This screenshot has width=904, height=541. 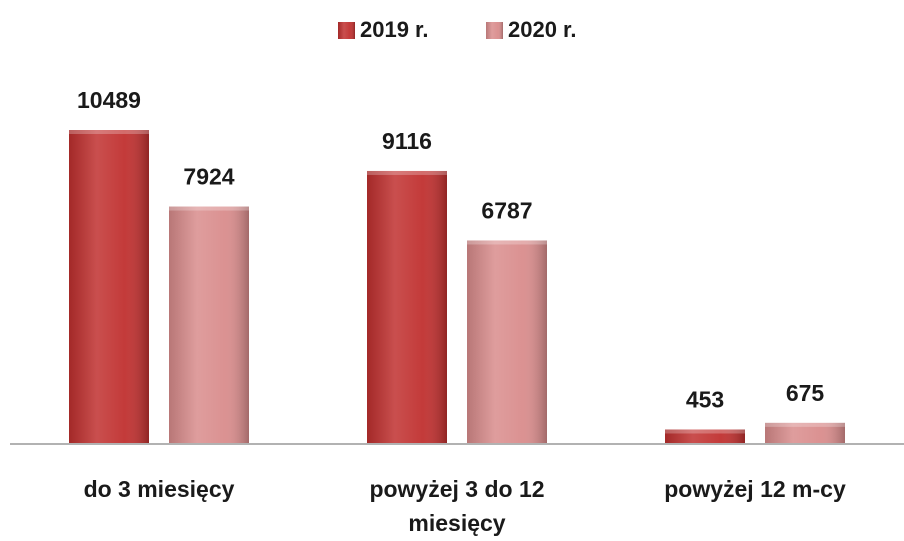 I want to click on value-label: 9116, so click(x=407, y=141).